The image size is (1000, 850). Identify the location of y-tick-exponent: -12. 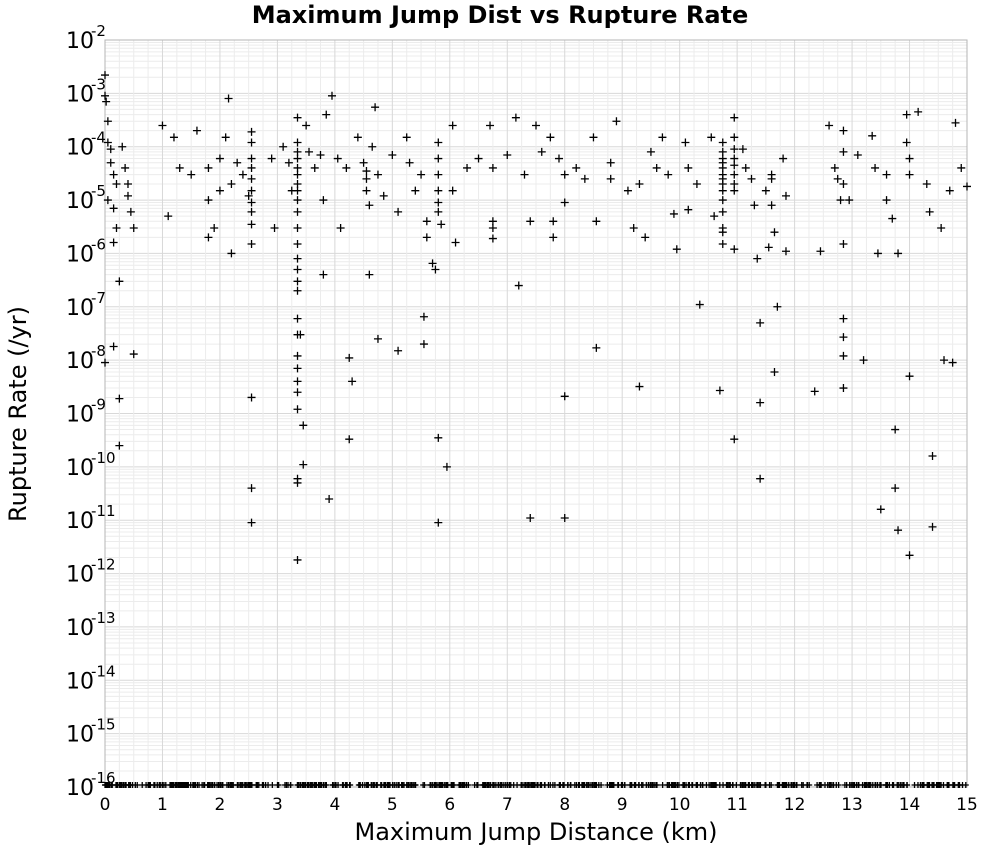
(103, 565).